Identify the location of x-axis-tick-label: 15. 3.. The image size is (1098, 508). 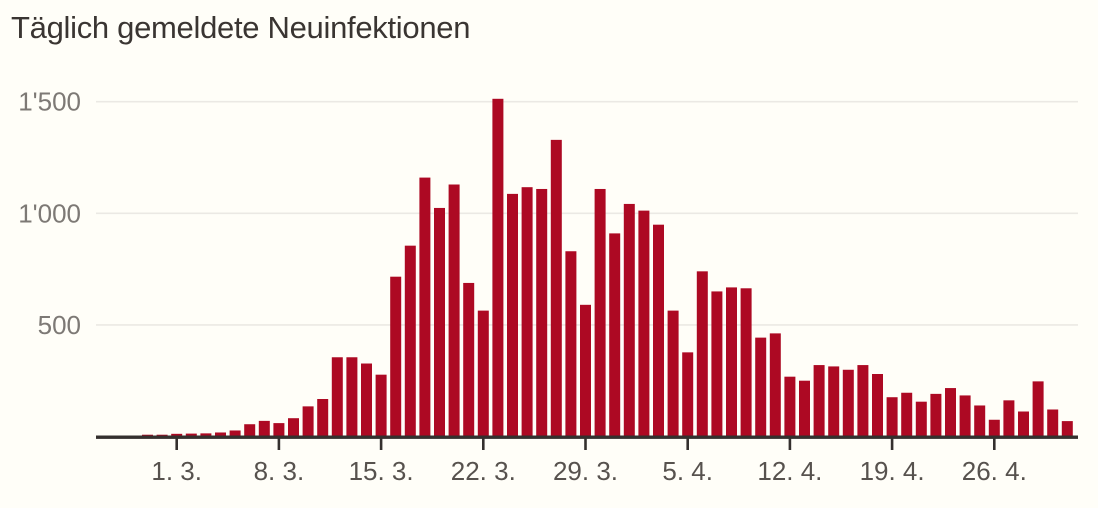
(381, 471).